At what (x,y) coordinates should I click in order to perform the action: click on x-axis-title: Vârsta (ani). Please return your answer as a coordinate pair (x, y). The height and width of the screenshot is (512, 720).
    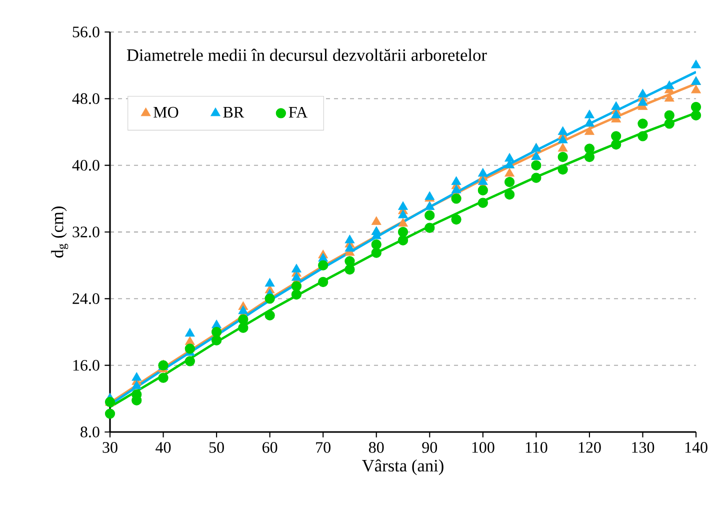
    Looking at the image, I should click on (403, 467).